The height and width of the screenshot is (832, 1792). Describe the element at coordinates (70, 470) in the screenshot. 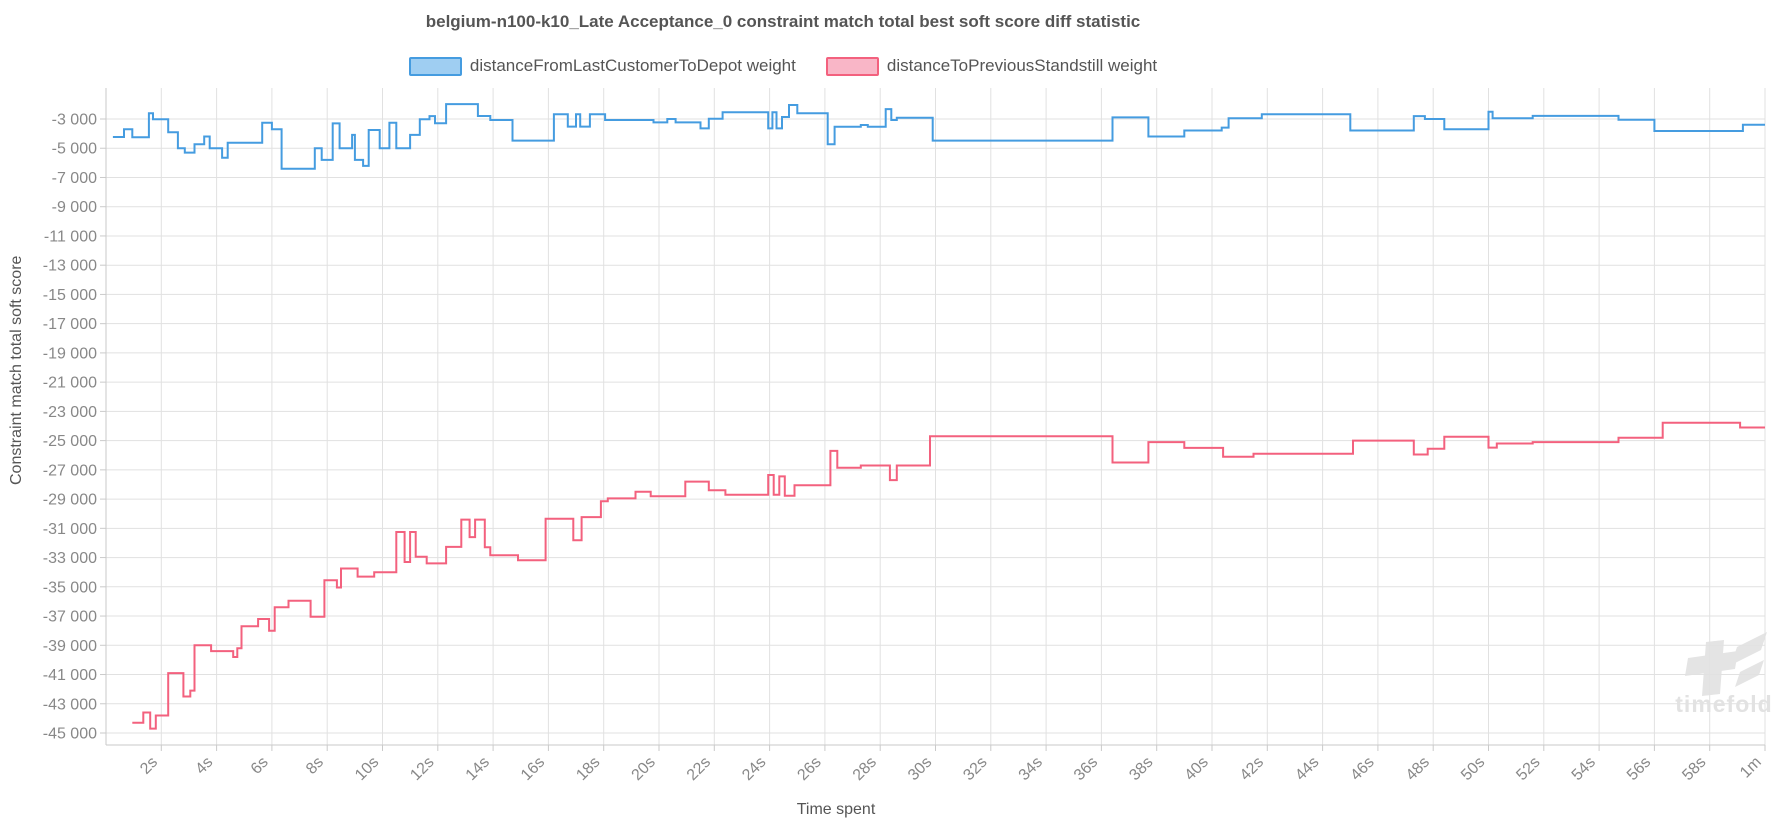

I see `y-tick-label: -27 000` at that location.